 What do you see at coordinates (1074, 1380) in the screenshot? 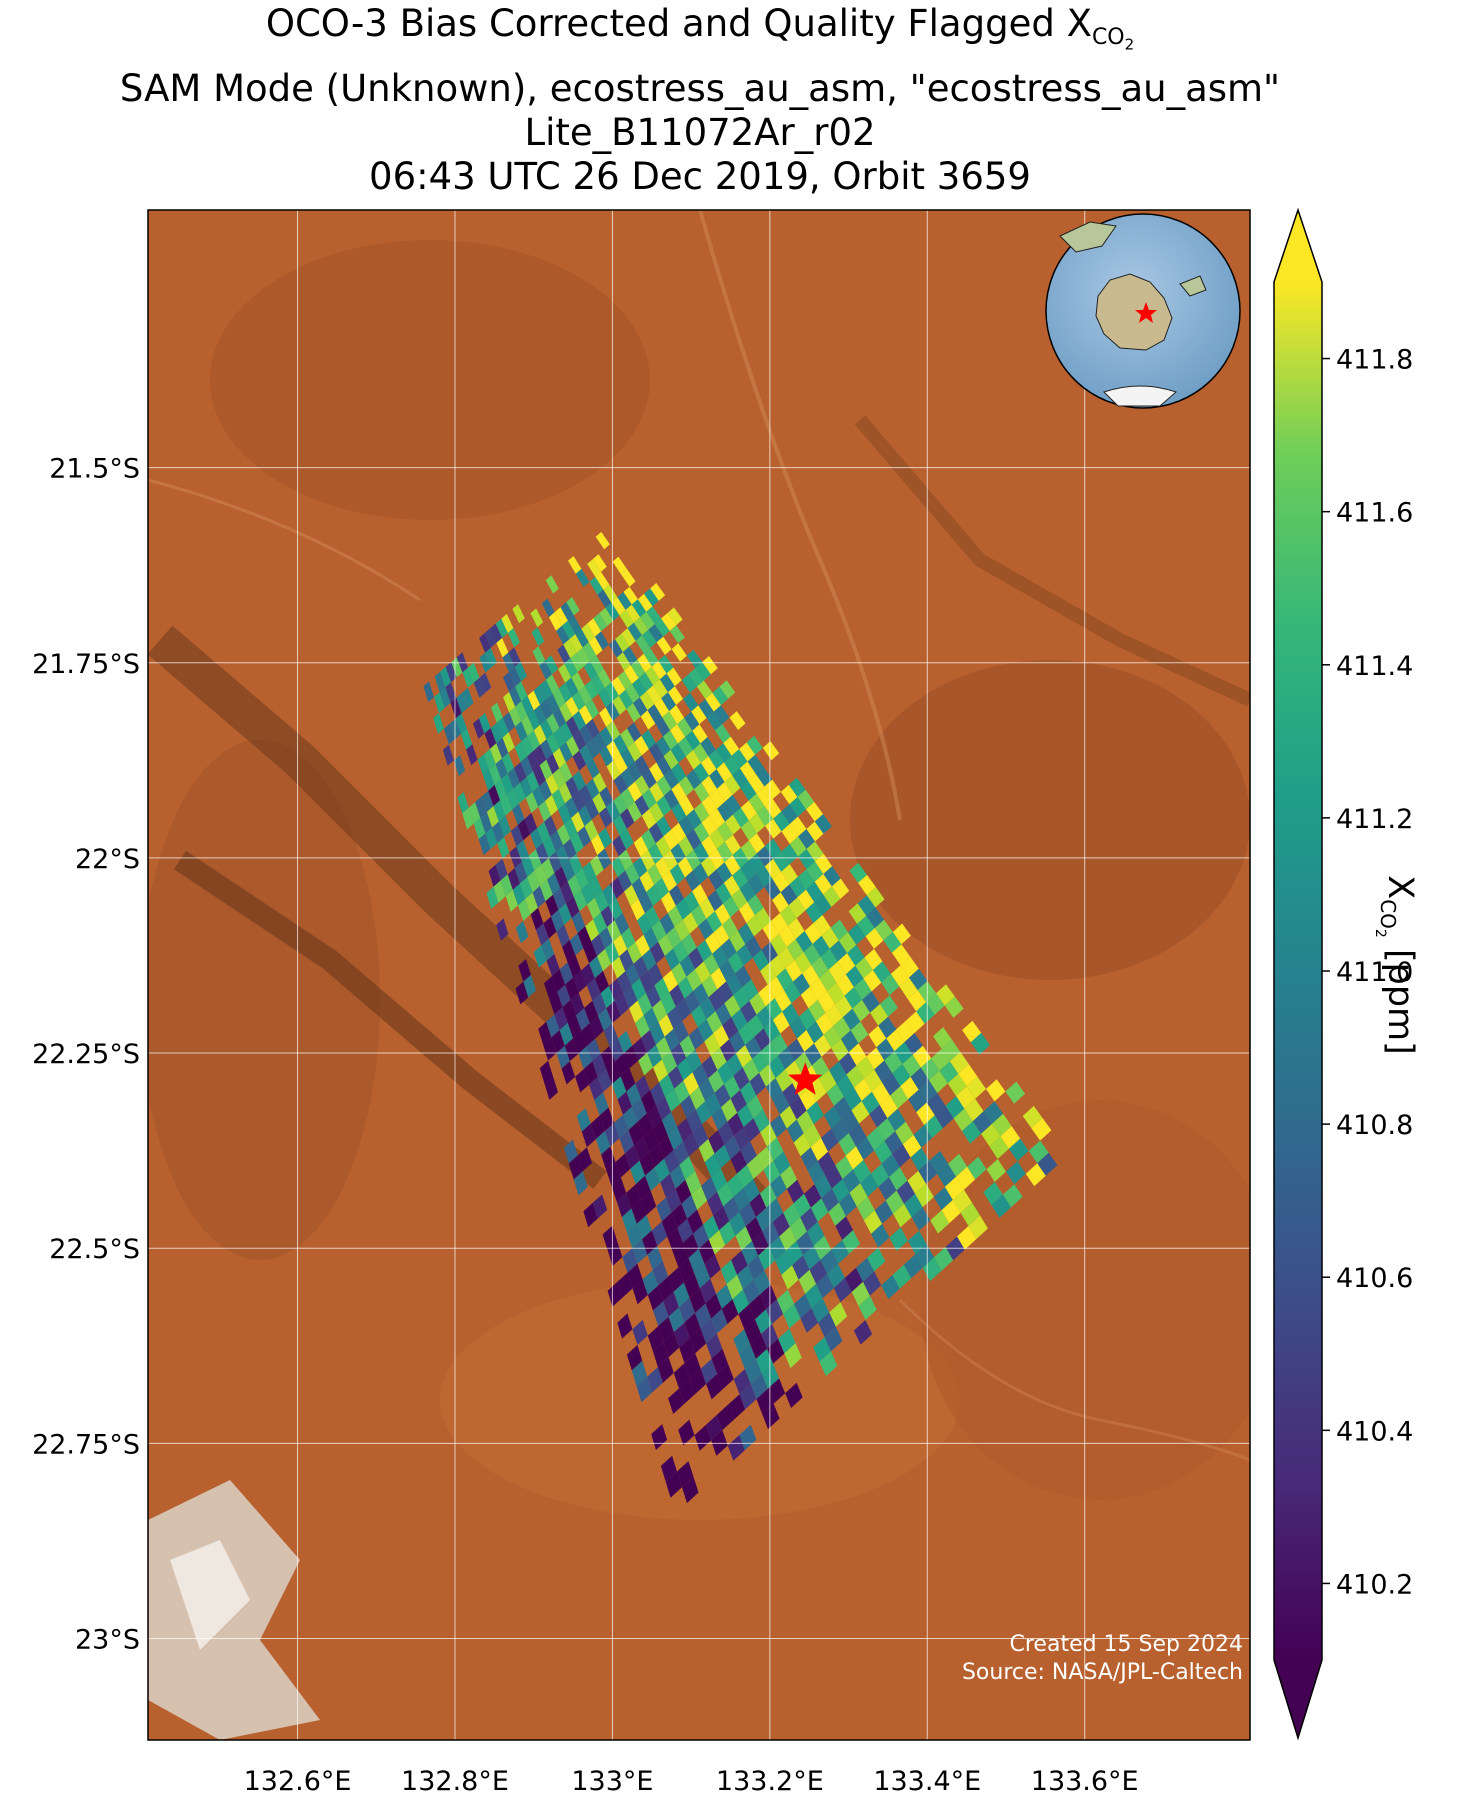
I see `creek-line` at bounding box center [1074, 1380].